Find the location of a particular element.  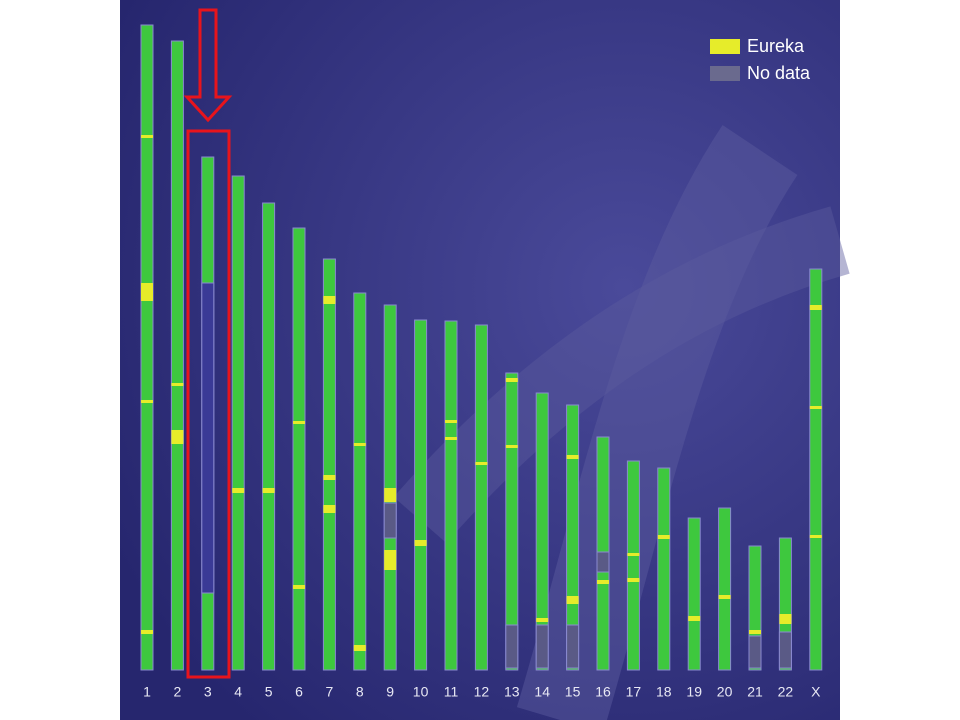

chromosome-label: 11 is located at coordinates (451, 692).